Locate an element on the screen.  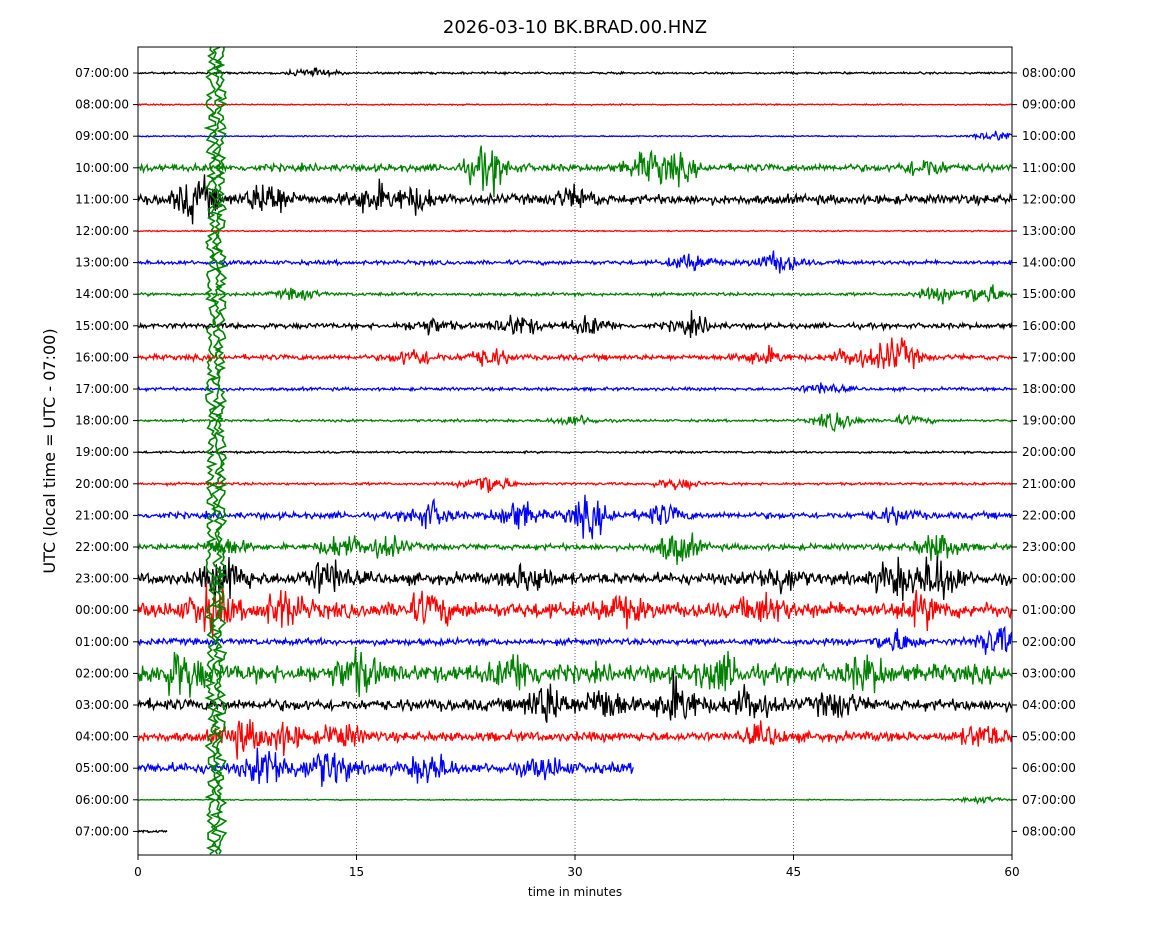
local-hour-label: 15:00:00 is located at coordinates (1049, 294).